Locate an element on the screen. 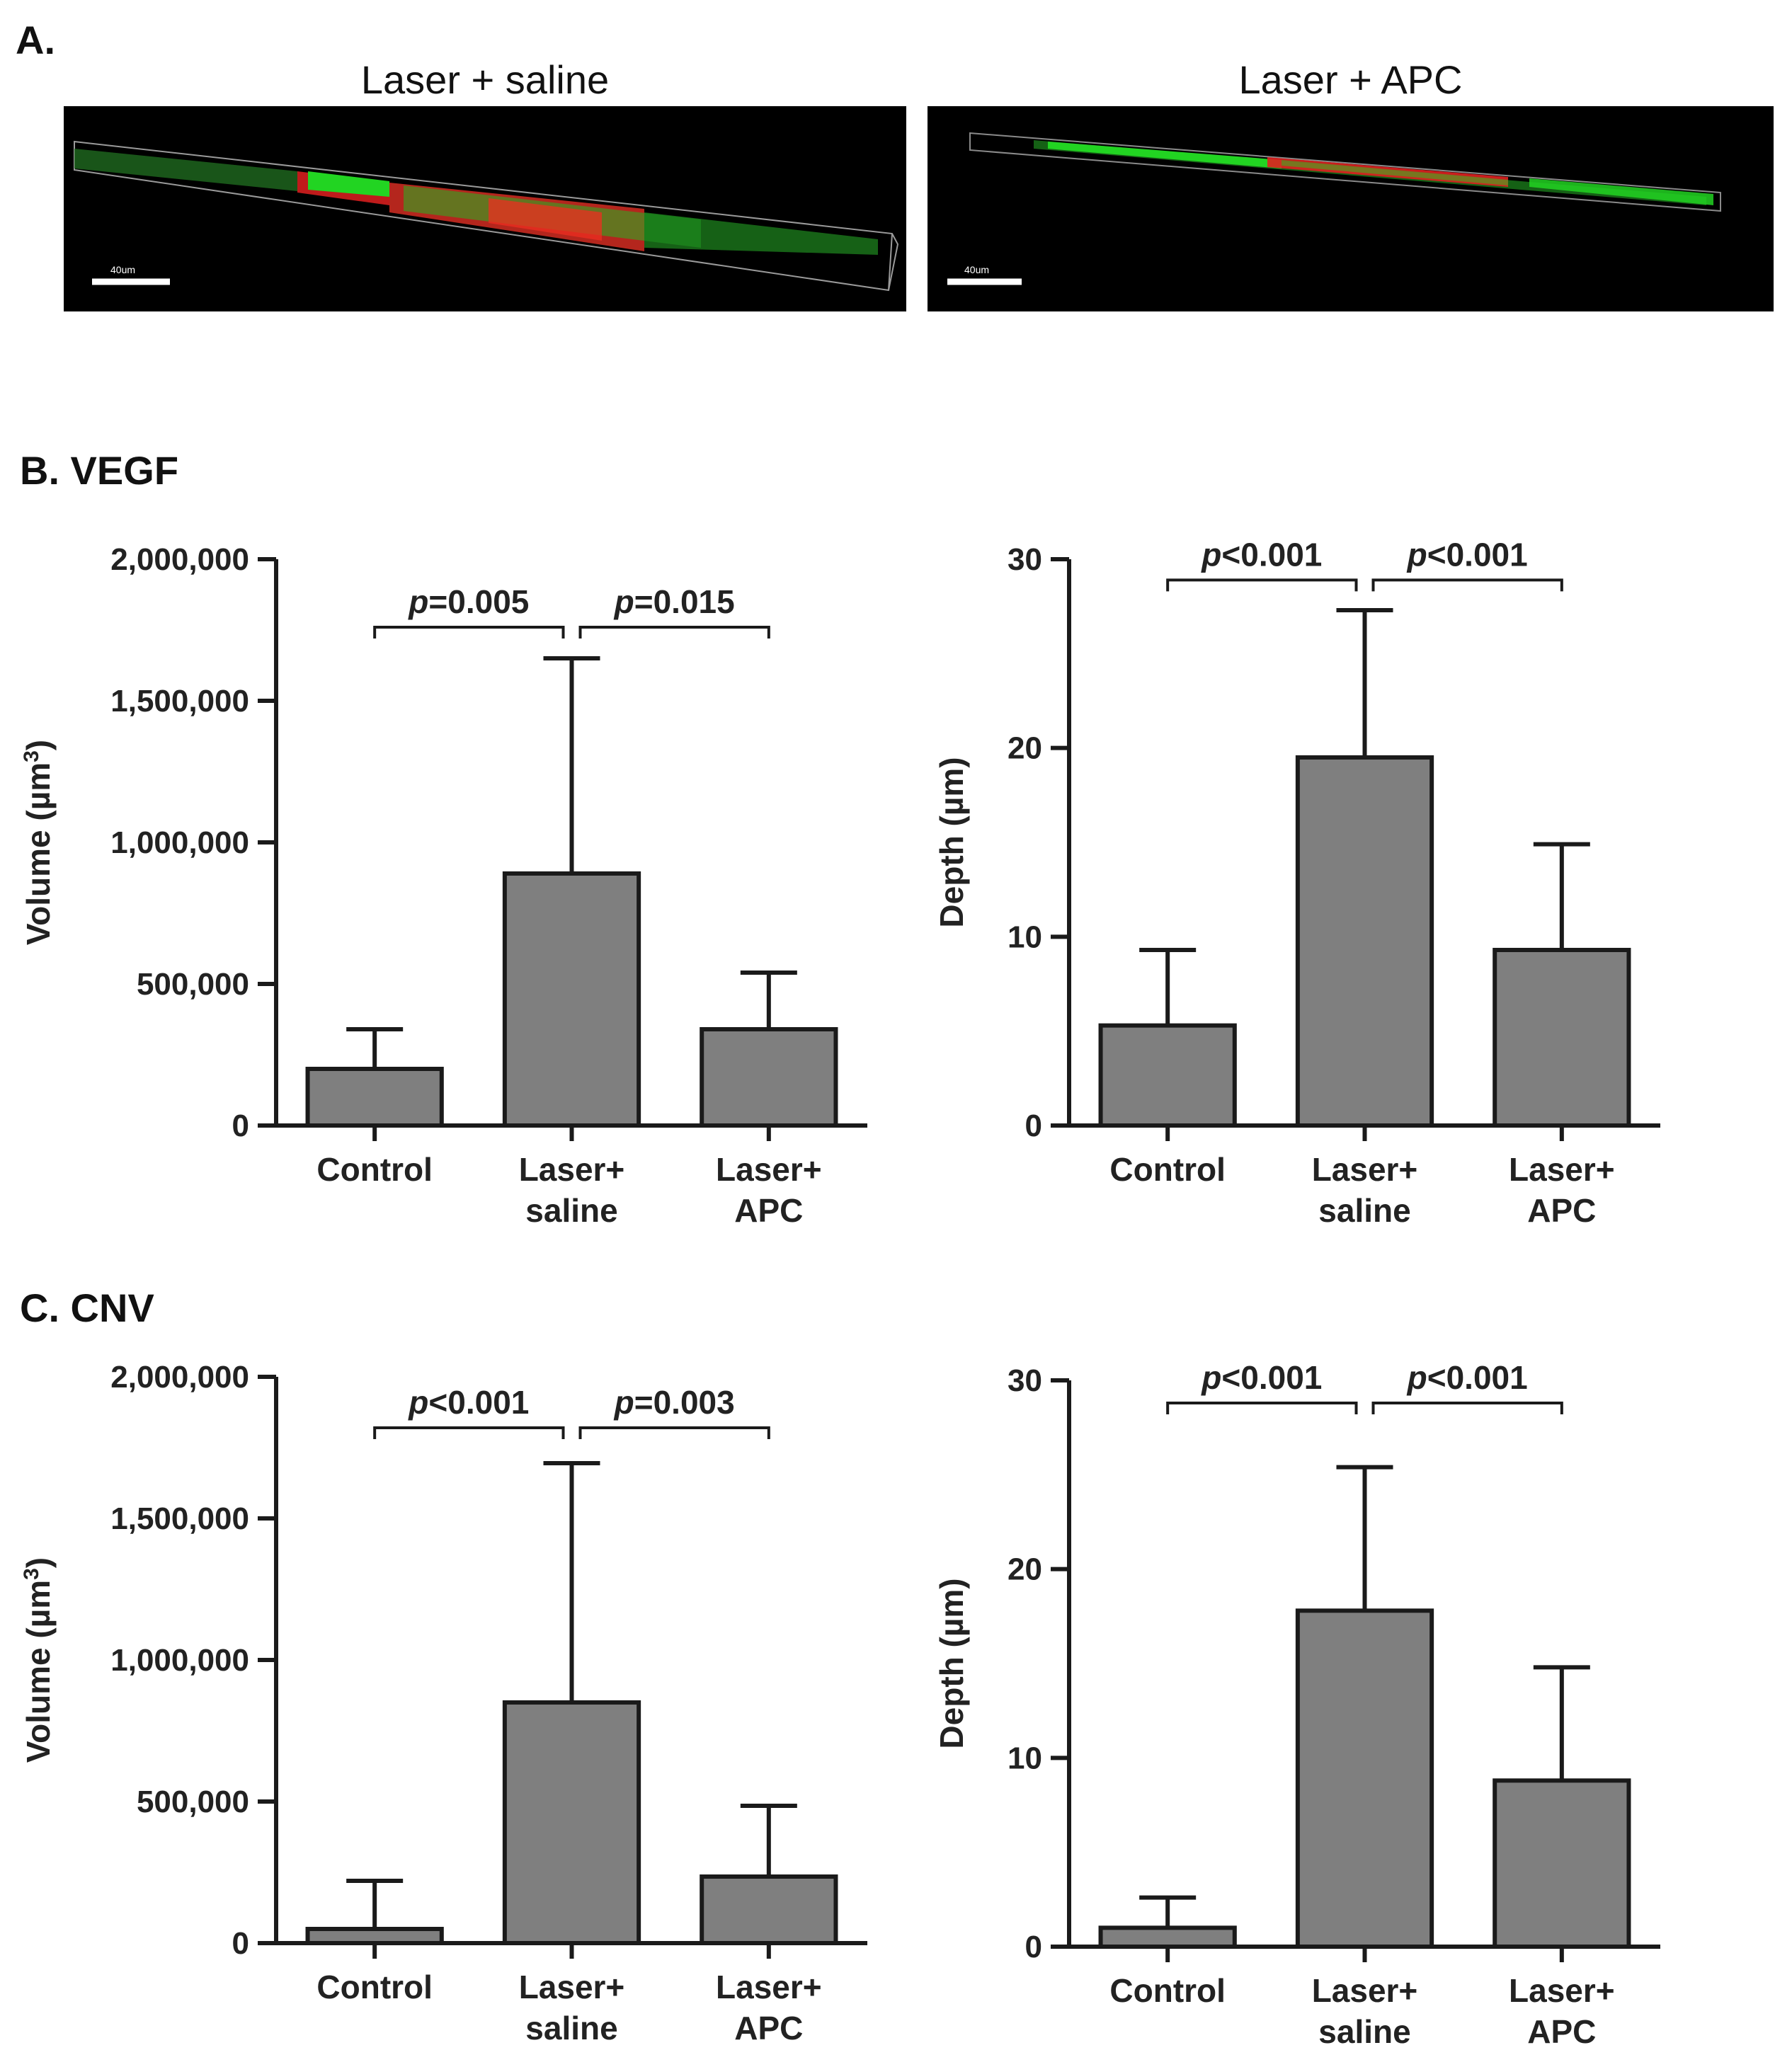  image-title-saline: Laser + saline is located at coordinates (485, 79).